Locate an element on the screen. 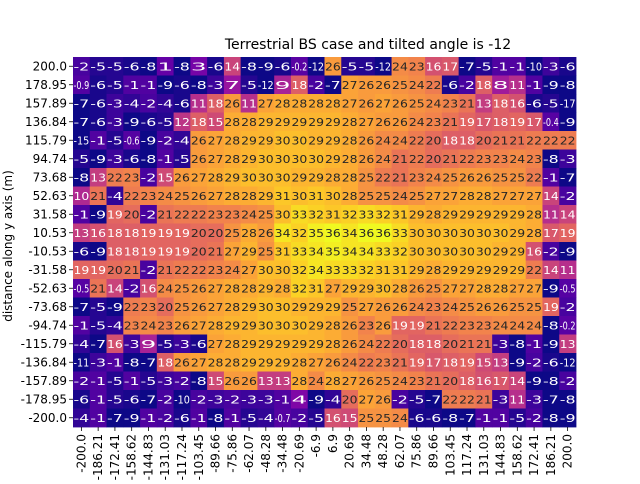 The height and width of the screenshot is (484, 640). heatmap-cell-label: 21 is located at coordinates (434, 381).